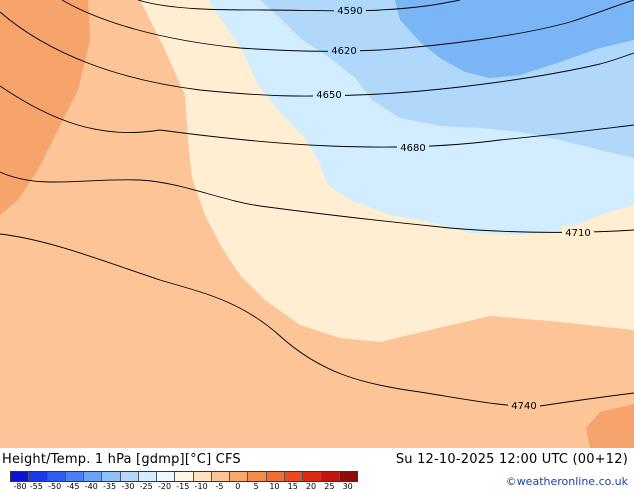 The height and width of the screenshot is (491, 634). What do you see at coordinates (514, 39) in the screenshot?
I see `coldest-region` at bounding box center [514, 39].